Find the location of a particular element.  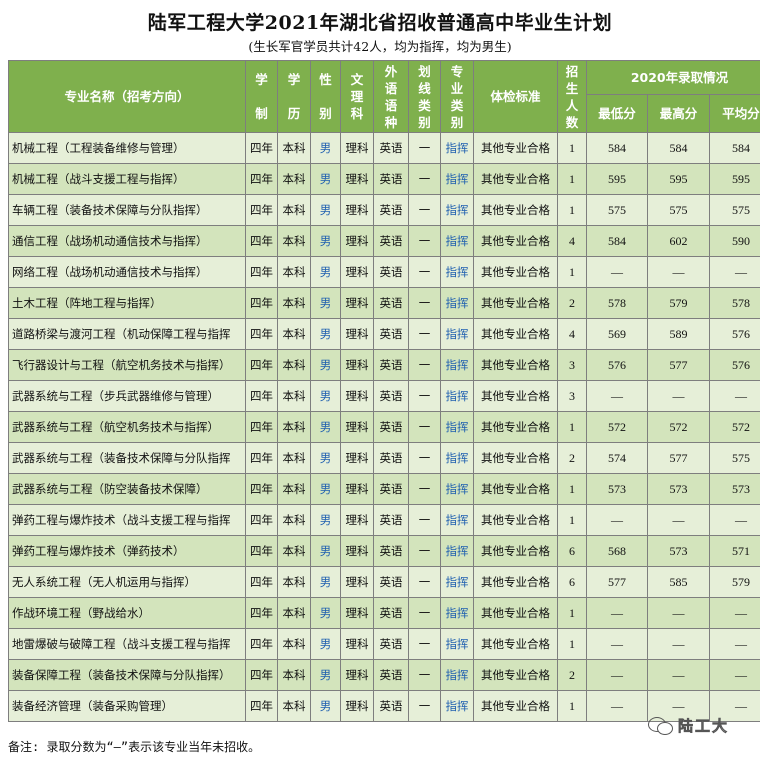

major-cell: 装备保障工程（装备技术保障与分队指挥） is located at coordinates (127, 675).